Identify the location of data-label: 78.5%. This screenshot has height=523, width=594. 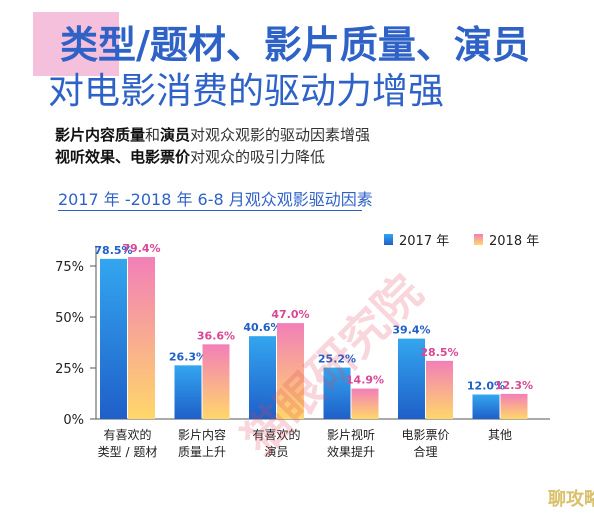
(113, 250).